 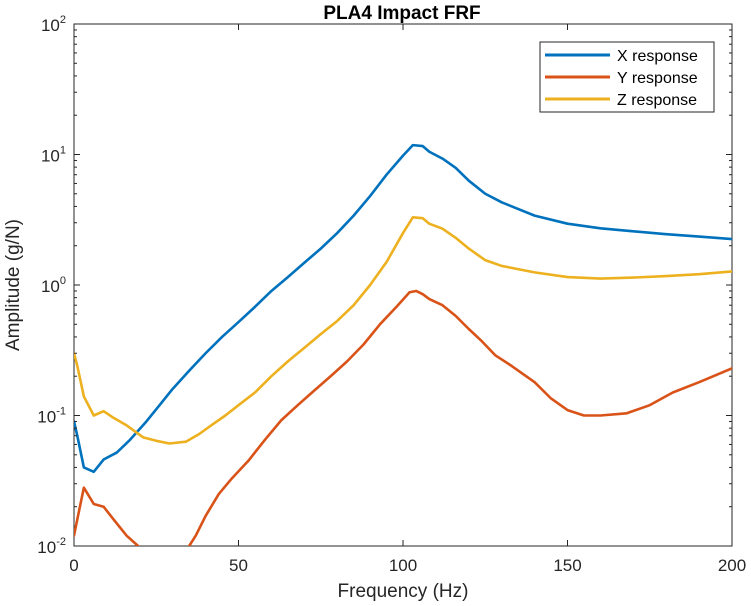 I want to click on x-tick-label: 150, so click(x=567, y=565).